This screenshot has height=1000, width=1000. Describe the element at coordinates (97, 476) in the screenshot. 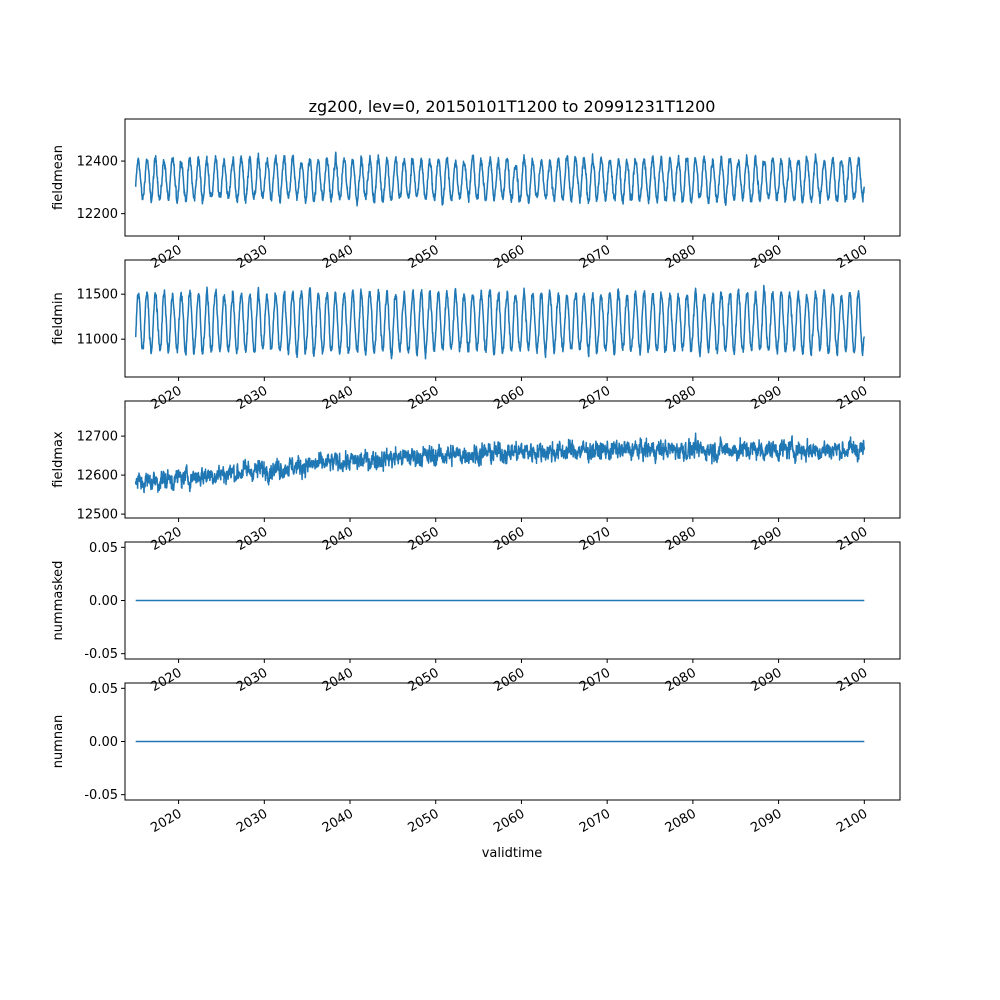

I see `y-tick-label: 12600` at that location.